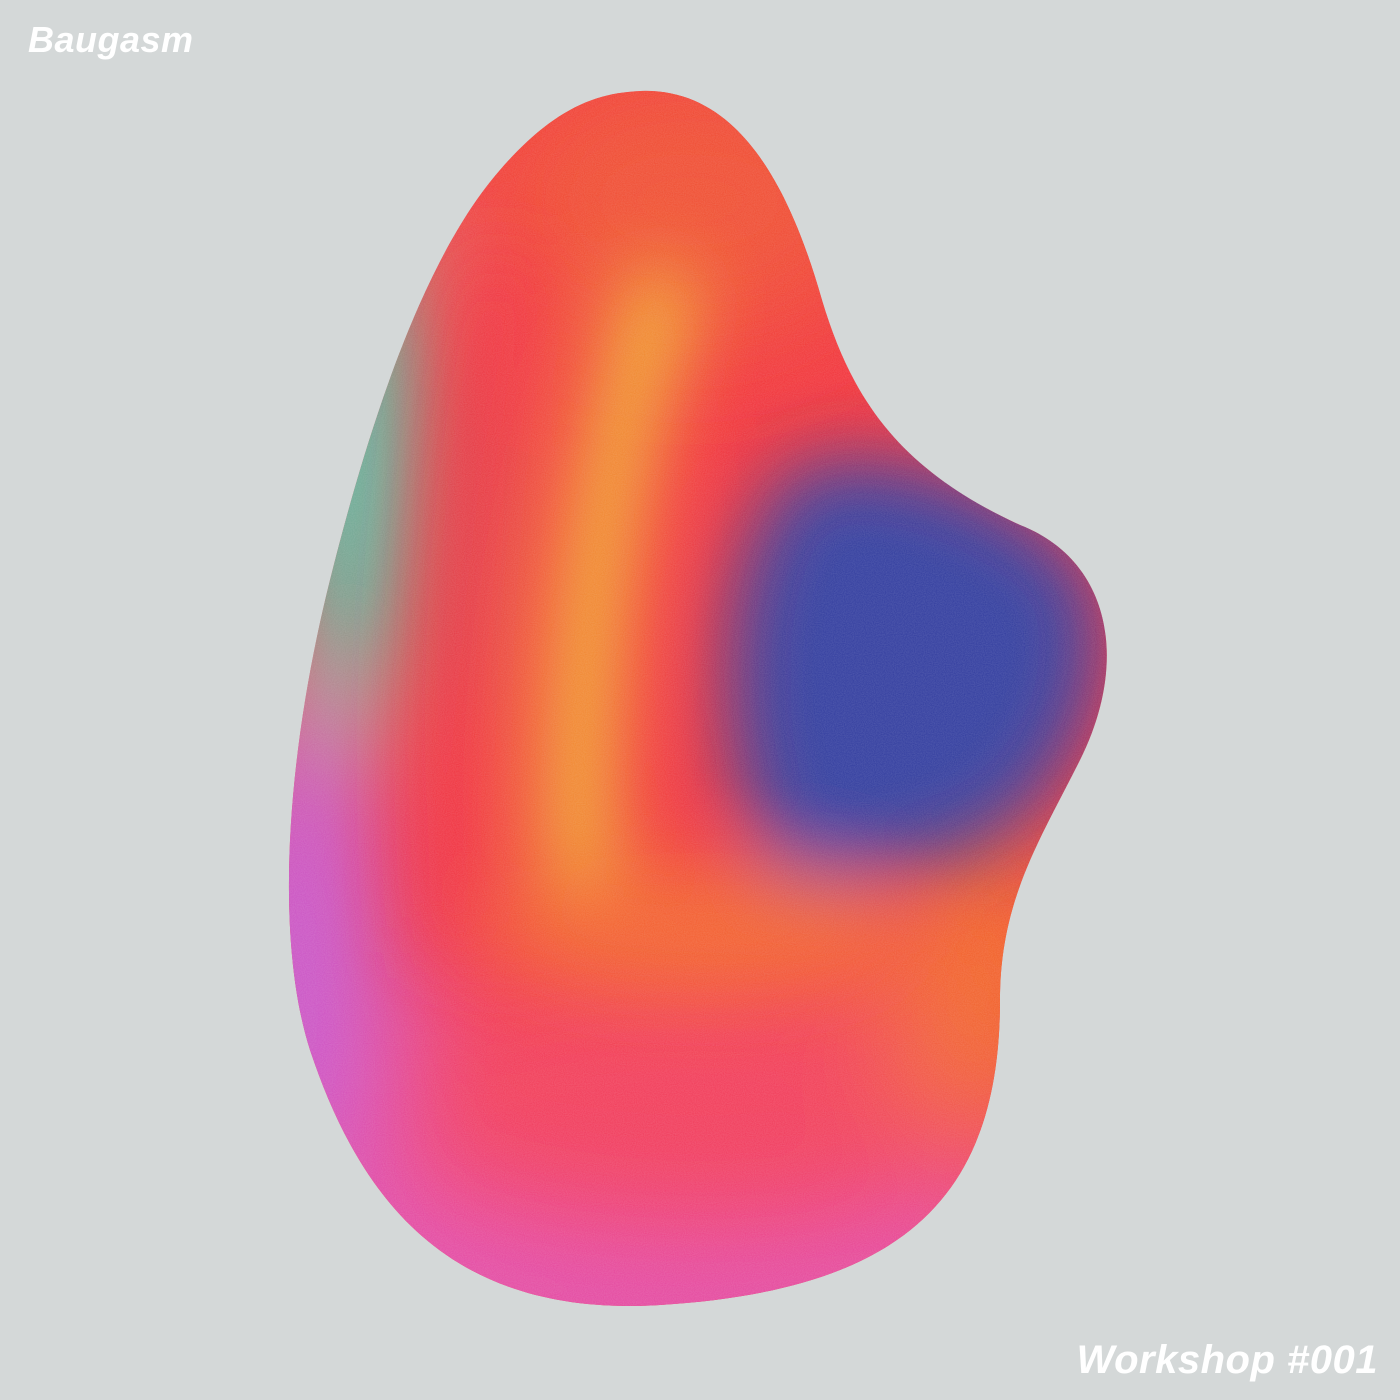 The image size is (1400, 1400). Describe the element at coordinates (111, 39) in the screenshot. I see `brand-title: Baugasm` at that location.